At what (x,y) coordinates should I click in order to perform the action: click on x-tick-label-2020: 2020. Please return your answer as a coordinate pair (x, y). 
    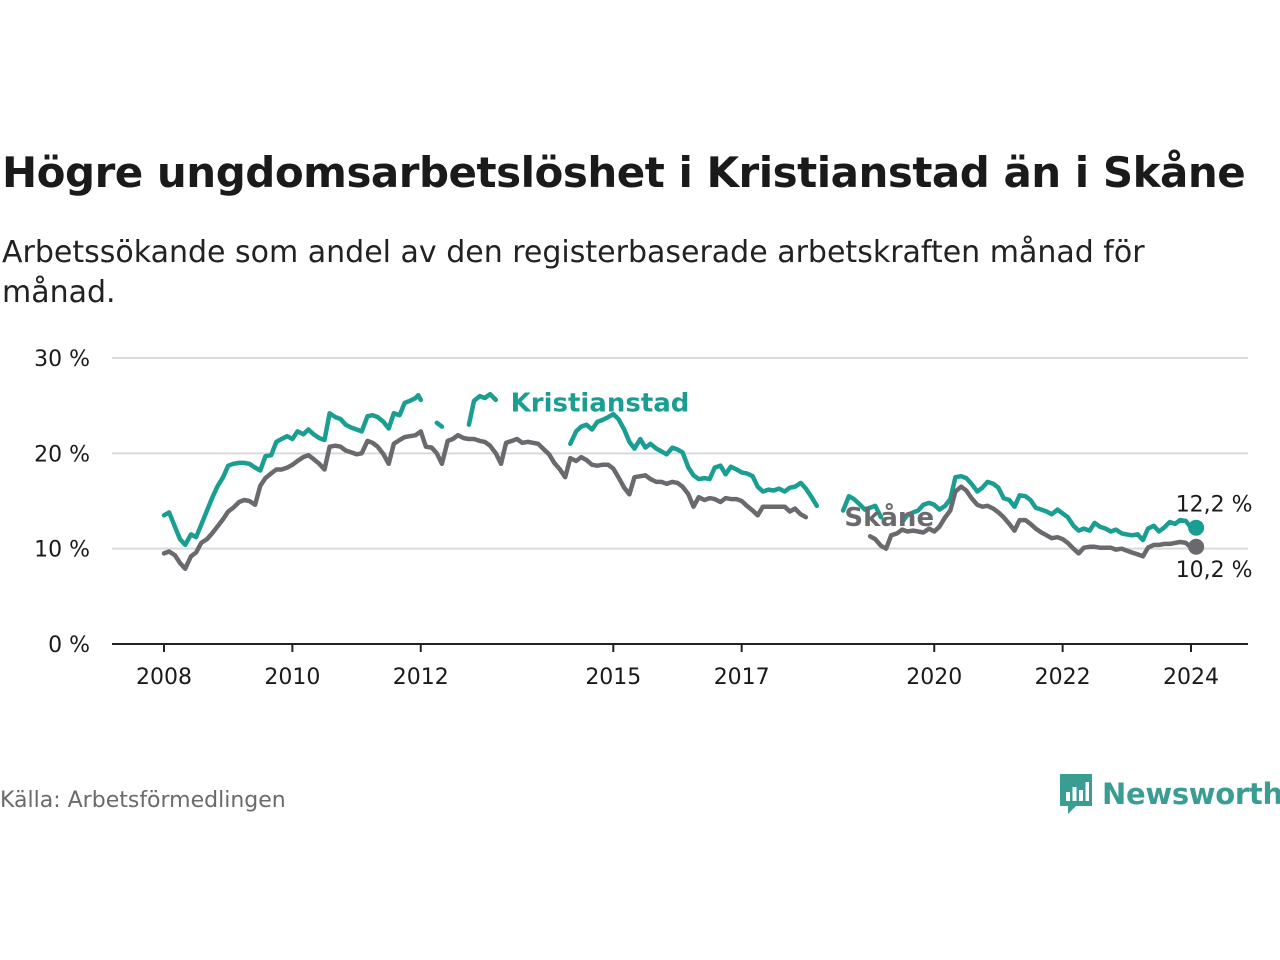
    Looking at the image, I should click on (934, 677).